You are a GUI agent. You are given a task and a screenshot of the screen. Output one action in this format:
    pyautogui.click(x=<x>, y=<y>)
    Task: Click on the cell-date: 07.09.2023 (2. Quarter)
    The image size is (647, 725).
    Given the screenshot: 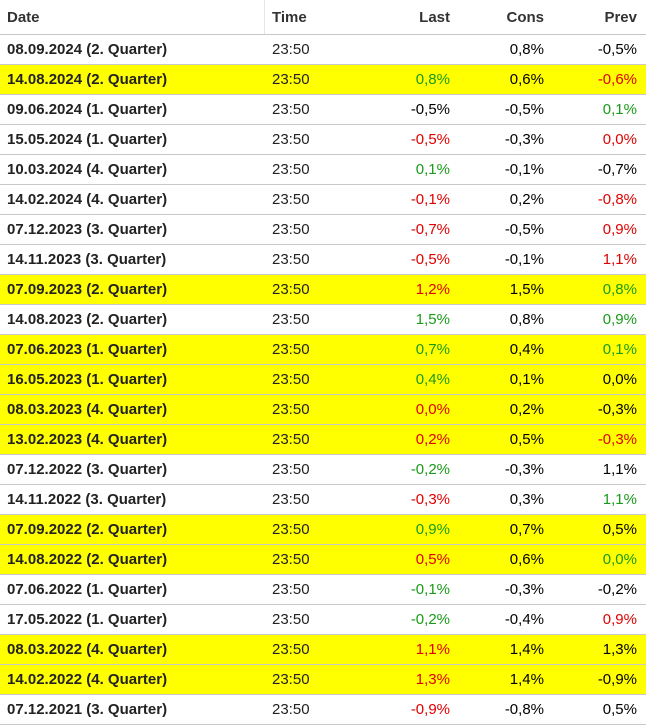 What is the action you would take?
    pyautogui.click(x=132, y=289)
    